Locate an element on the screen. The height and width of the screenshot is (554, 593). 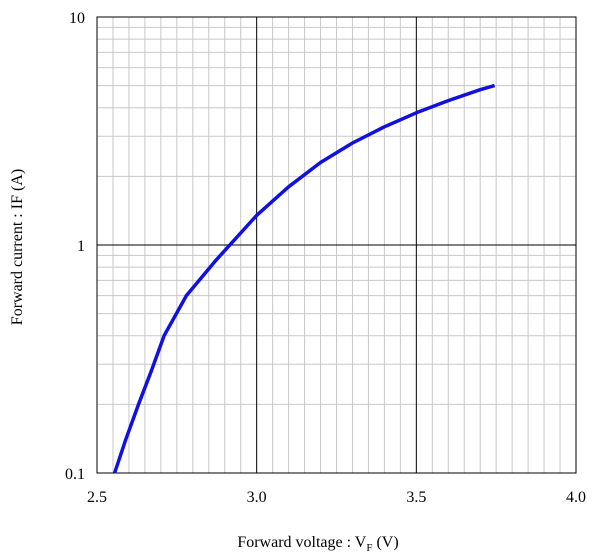
x-axis-title-subscript: F is located at coordinates (369, 548).